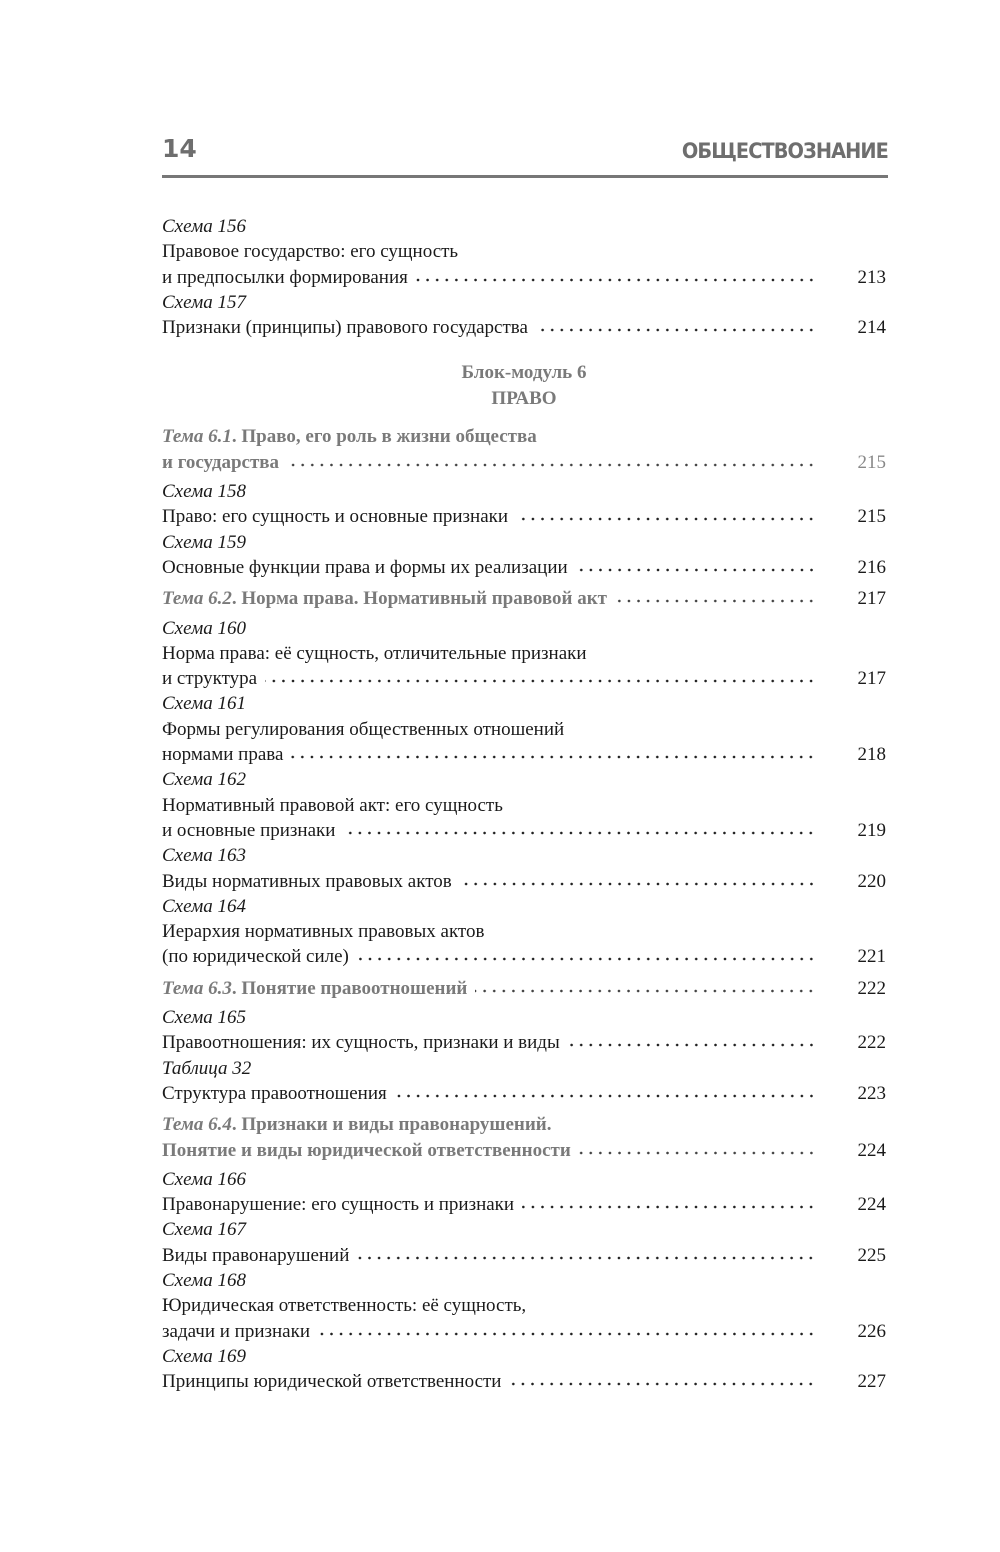 This screenshot has width=1000, height=1552. I want to click on entry-line: нормами права 218, so click(524, 754).